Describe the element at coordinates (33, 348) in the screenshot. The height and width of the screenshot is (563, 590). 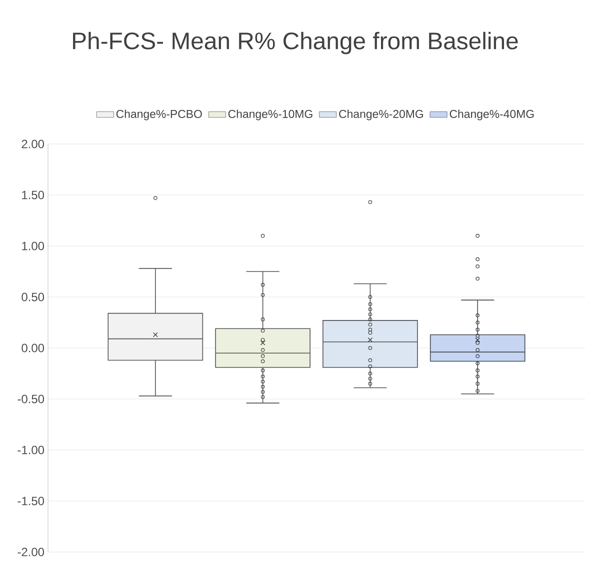
I see `y-tick-label: 0.00` at that location.